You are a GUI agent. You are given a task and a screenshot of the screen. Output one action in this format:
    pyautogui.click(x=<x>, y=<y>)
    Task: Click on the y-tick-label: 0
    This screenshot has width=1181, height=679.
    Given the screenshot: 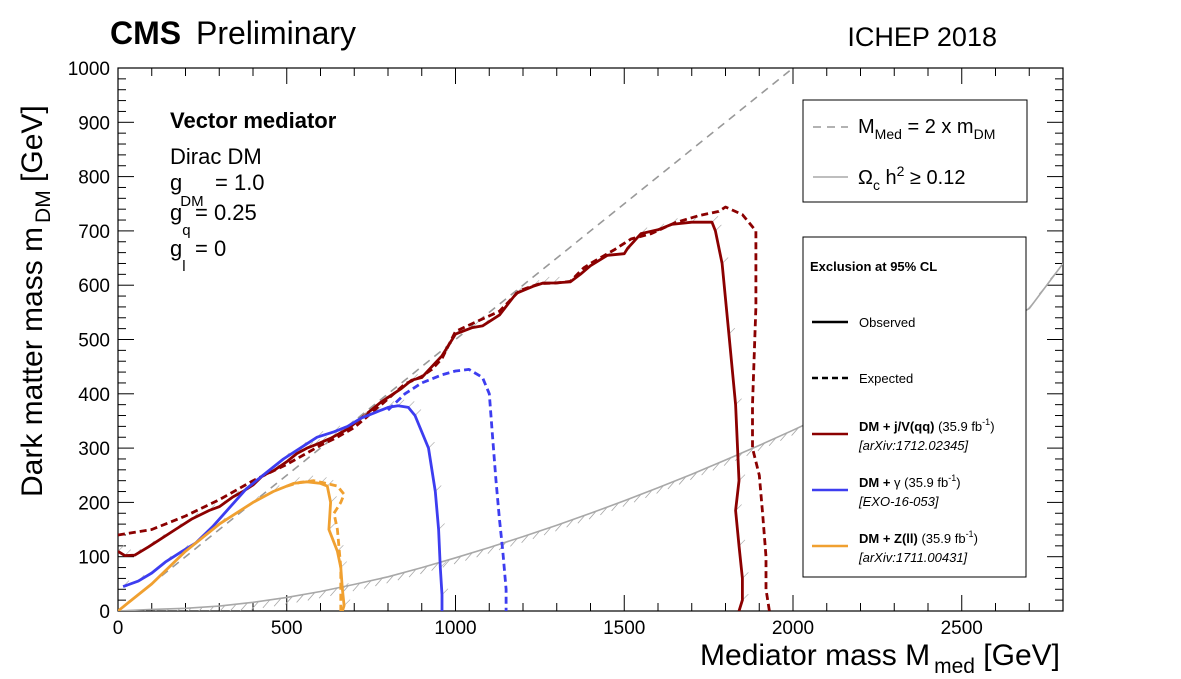 What is the action you would take?
    pyautogui.click(x=104, y=612)
    